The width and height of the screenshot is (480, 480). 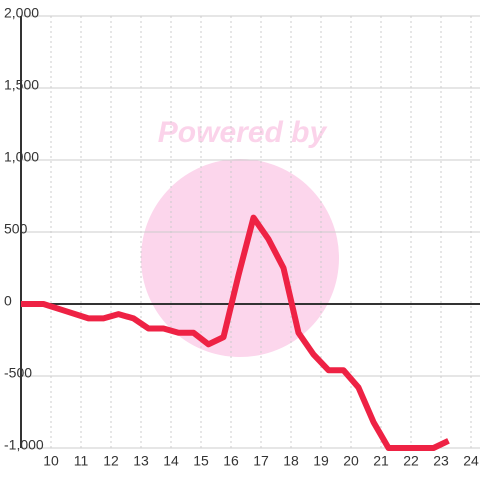 What do you see at coordinates (21, 13) in the screenshot?
I see `y-tick-label: 2,000` at bounding box center [21, 13].